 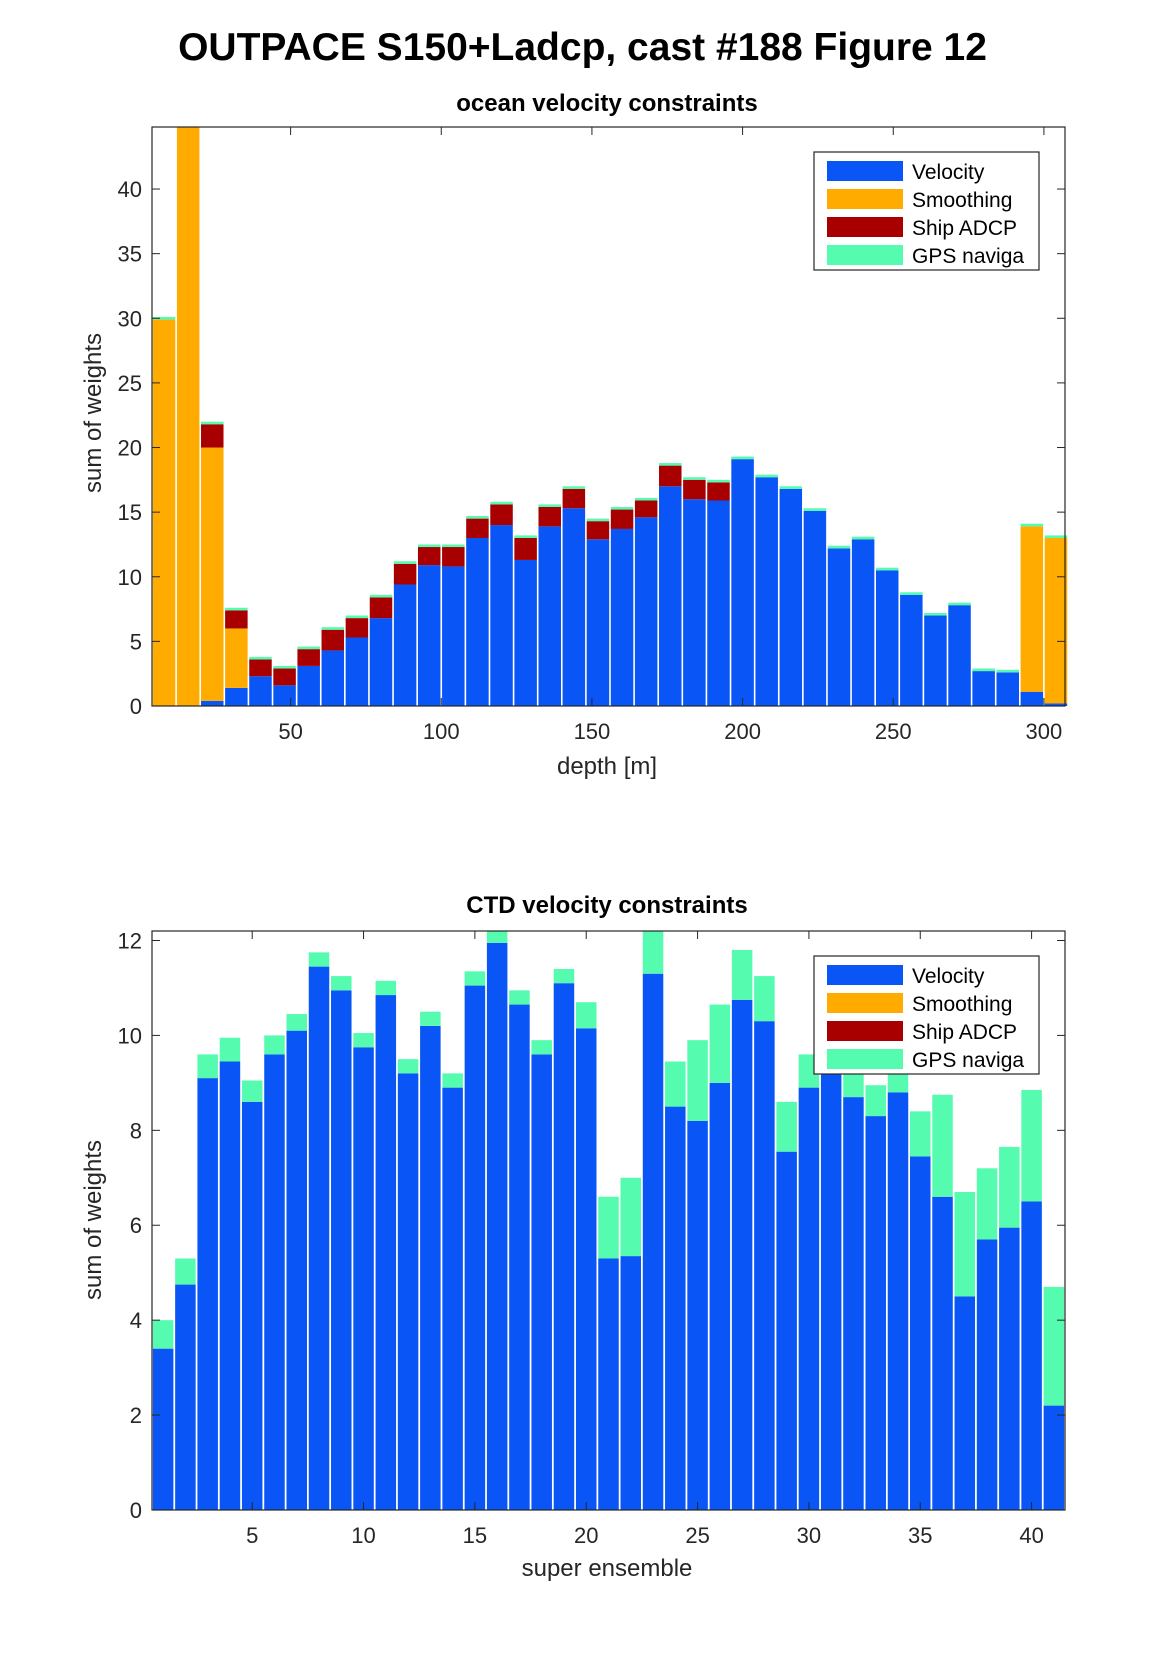 I want to click on ocean-y-tick-label: 30, so click(x=130, y=318).